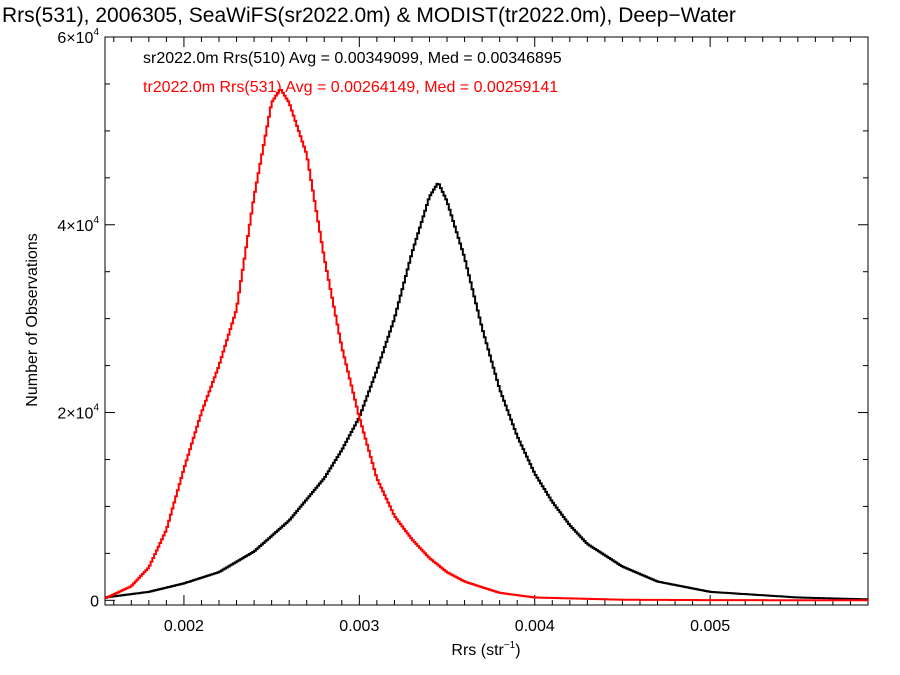 This screenshot has height=675, width=900. Describe the element at coordinates (477, 650) in the screenshot. I see `x-axis-label-main: Rrs (str` at that location.